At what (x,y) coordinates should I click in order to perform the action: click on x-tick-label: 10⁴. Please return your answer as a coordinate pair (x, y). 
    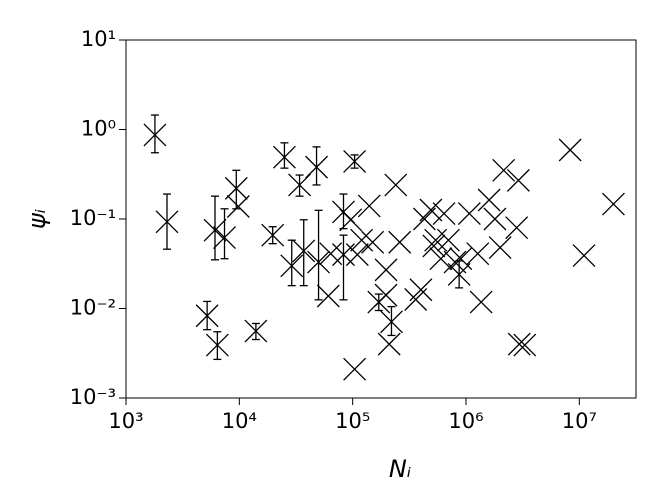
    Looking at the image, I should click on (239, 421).